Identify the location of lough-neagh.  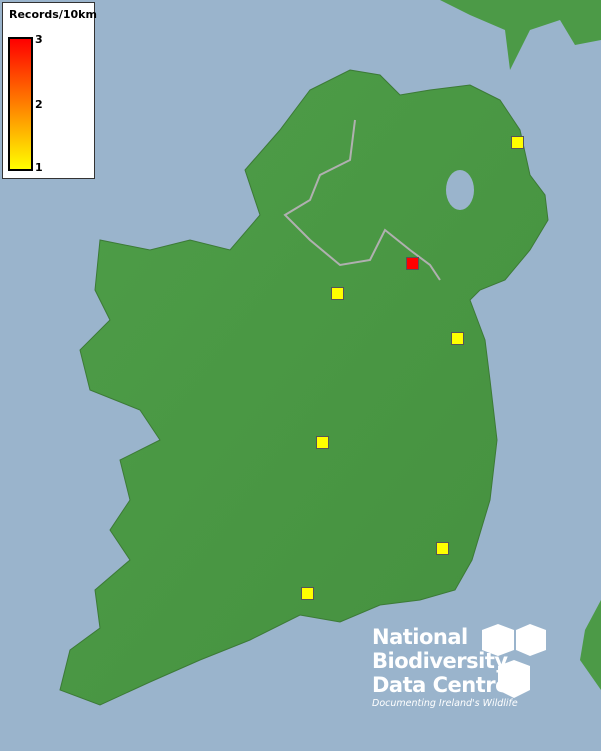
(460, 190).